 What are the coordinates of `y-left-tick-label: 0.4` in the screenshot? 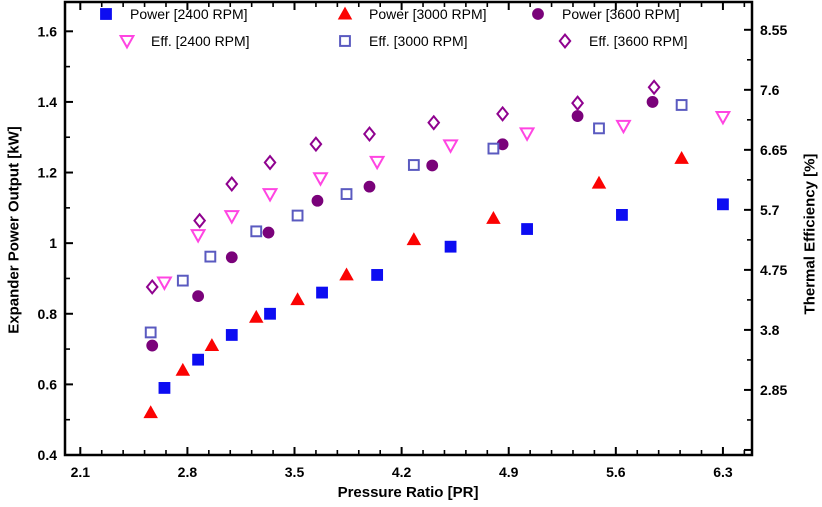 It's located at (48, 455).